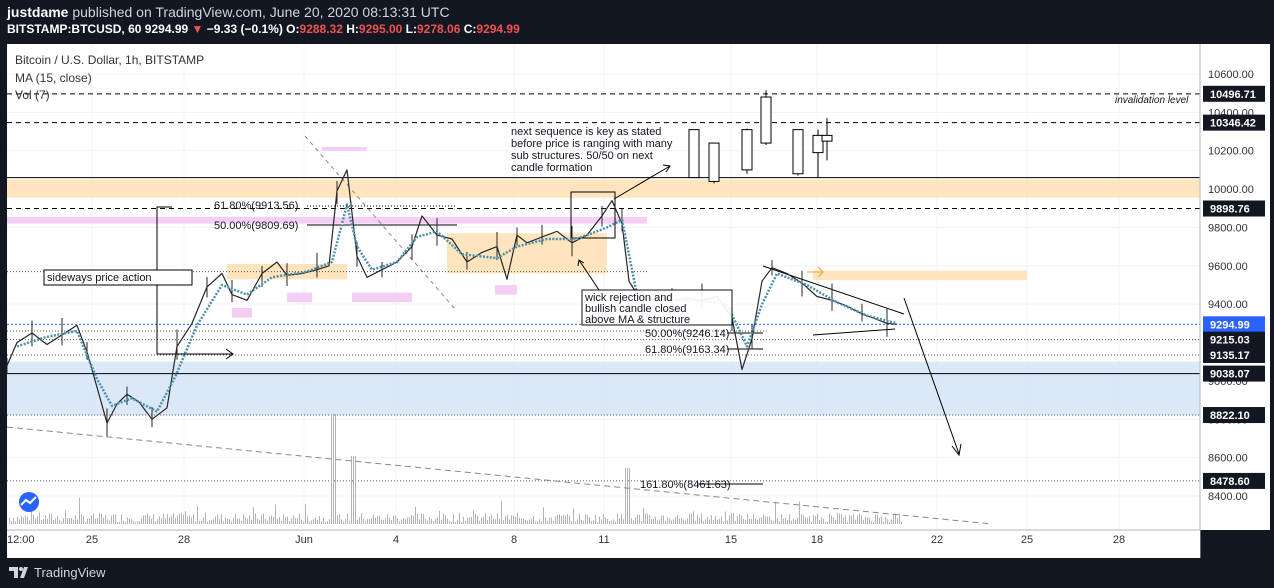  What do you see at coordinates (1231, 75) in the screenshot?
I see `y-tick-label: 10600.00` at bounding box center [1231, 75].